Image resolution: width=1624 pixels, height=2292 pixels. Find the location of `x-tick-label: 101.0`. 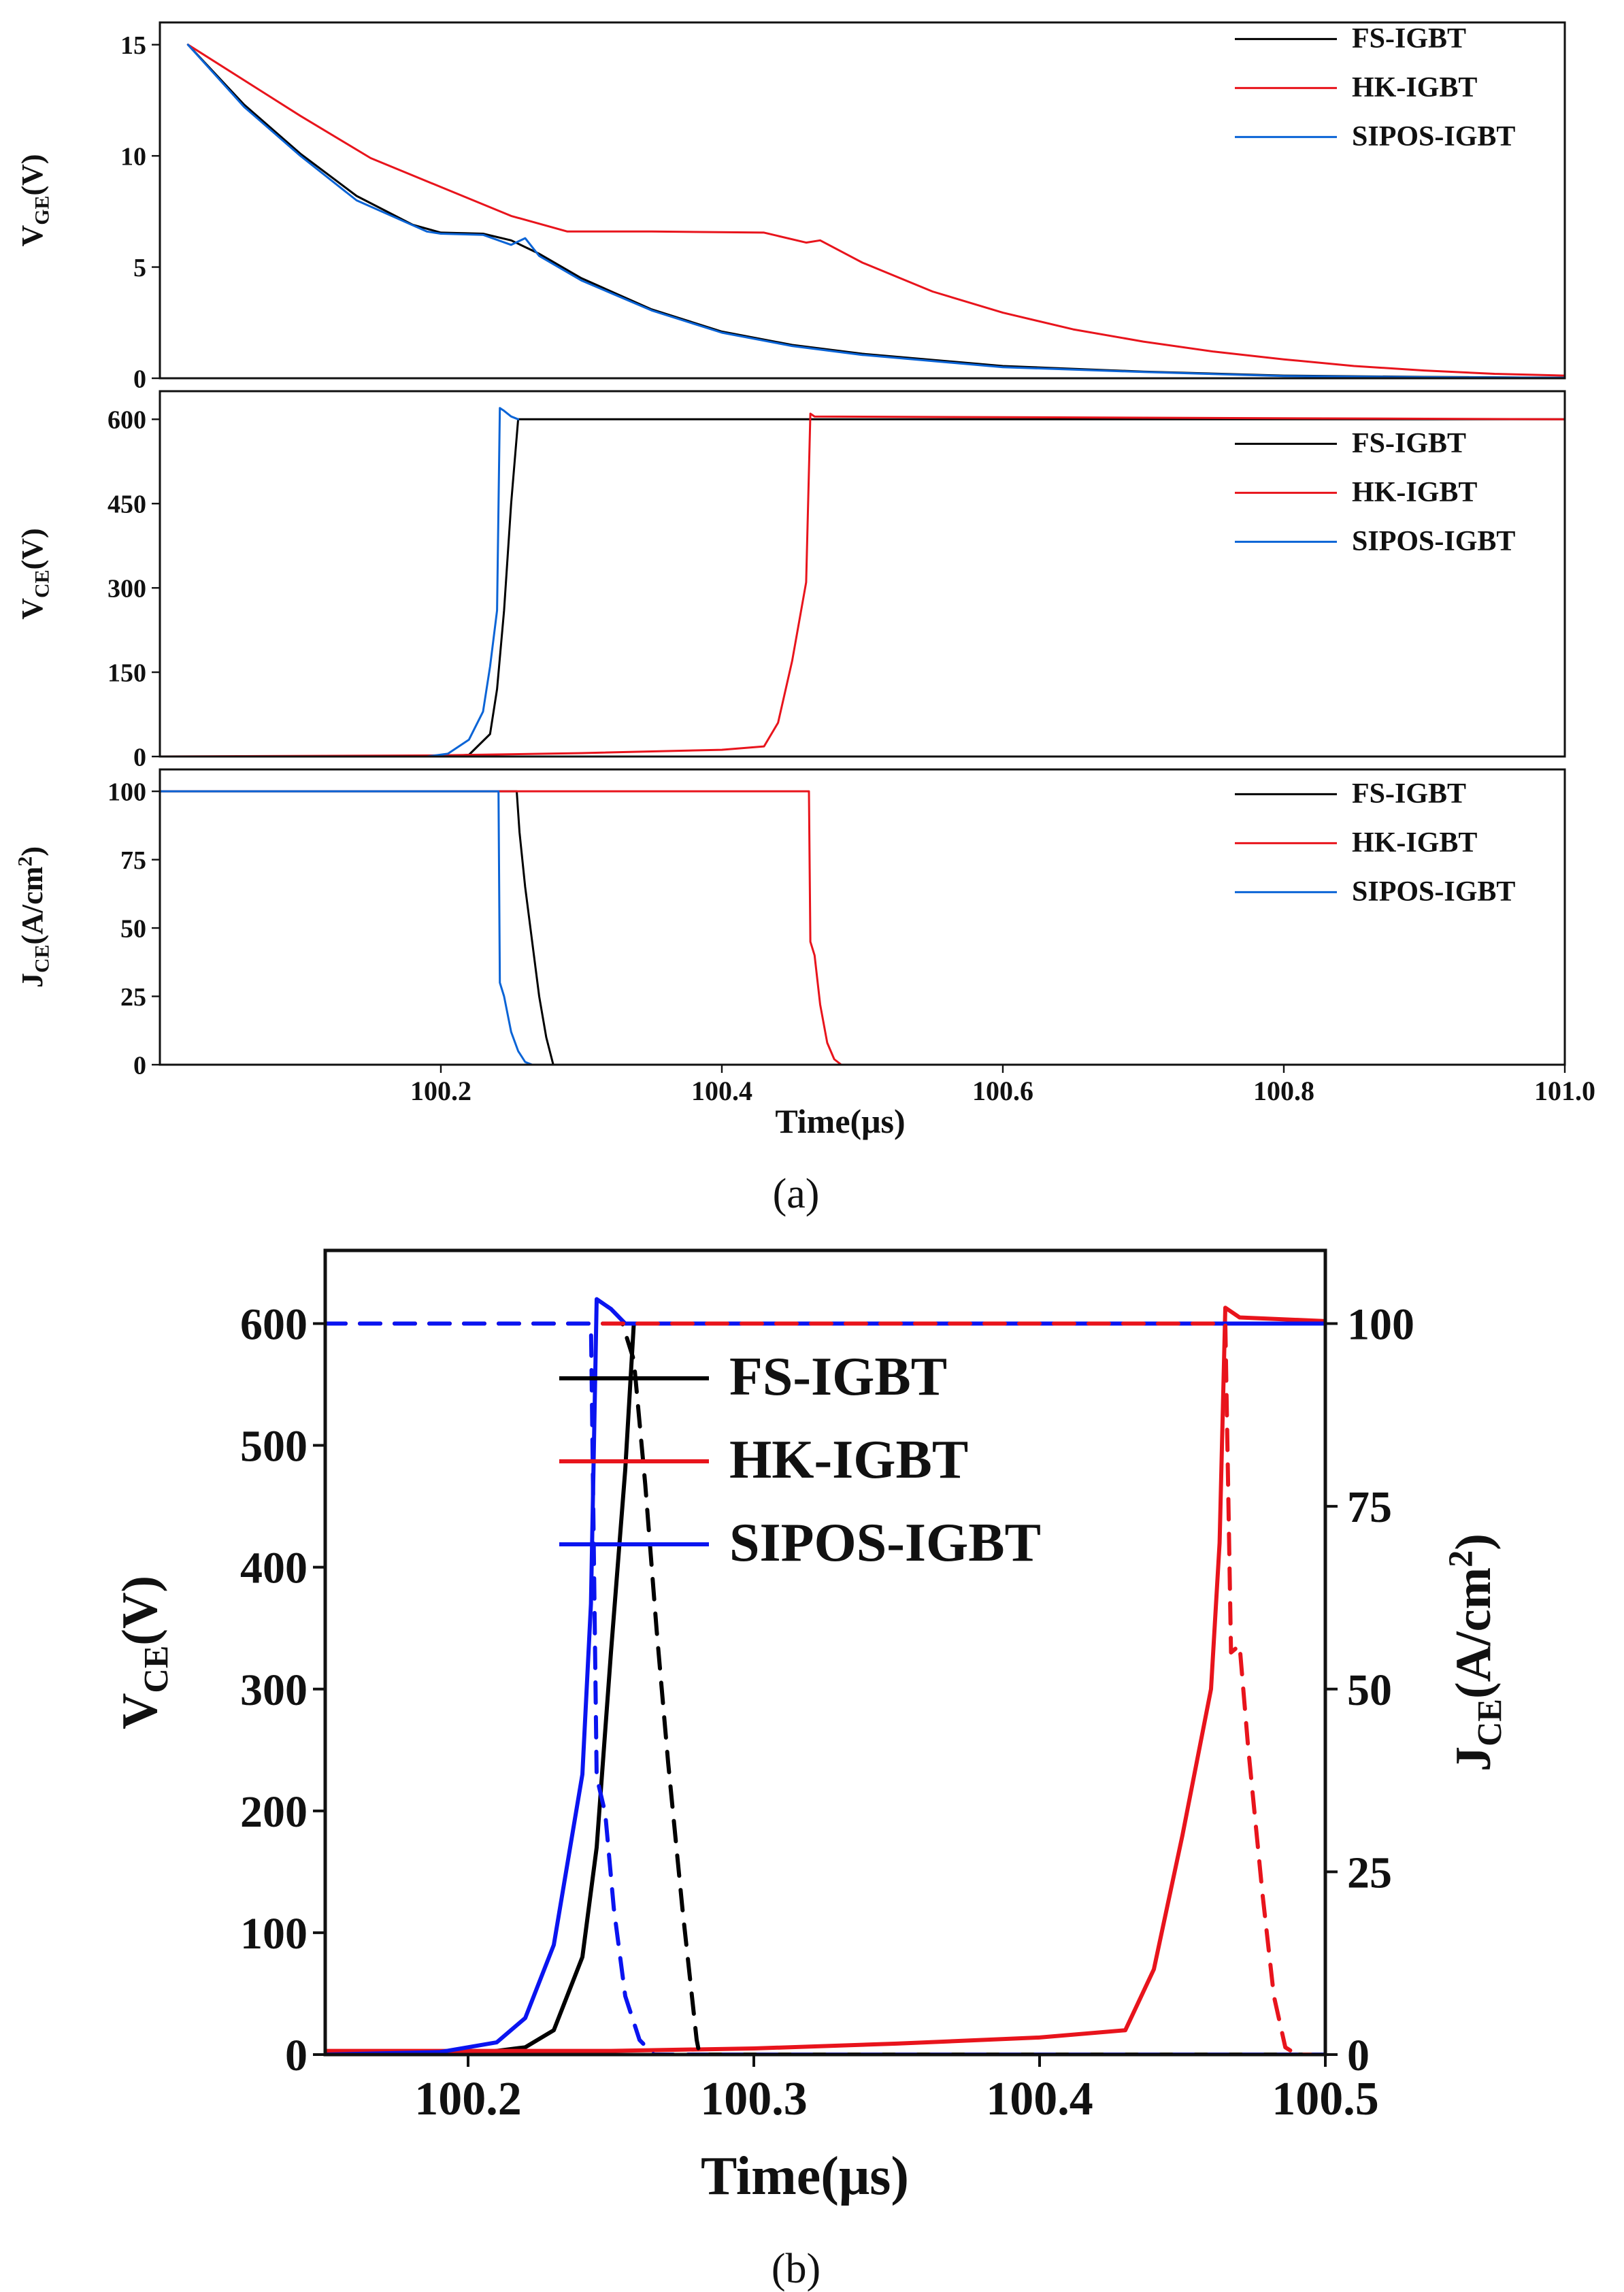

x-tick-label: 101.0 is located at coordinates (1564, 1091).